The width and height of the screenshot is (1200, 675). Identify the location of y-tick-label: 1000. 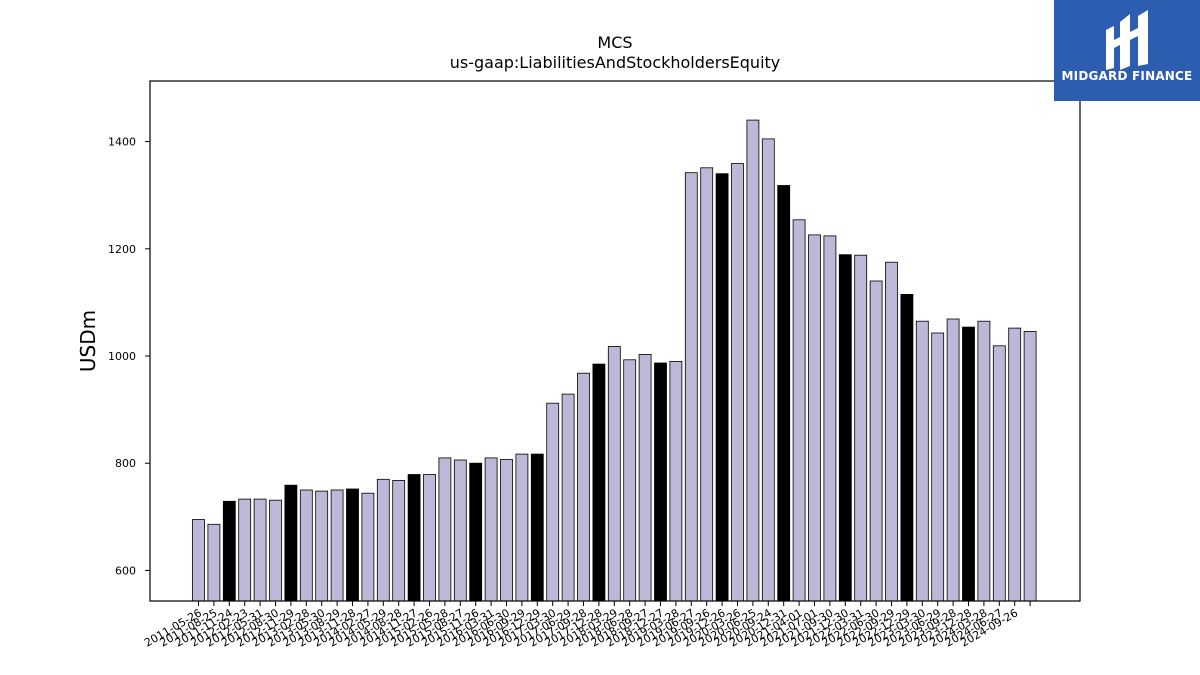
(122, 356).